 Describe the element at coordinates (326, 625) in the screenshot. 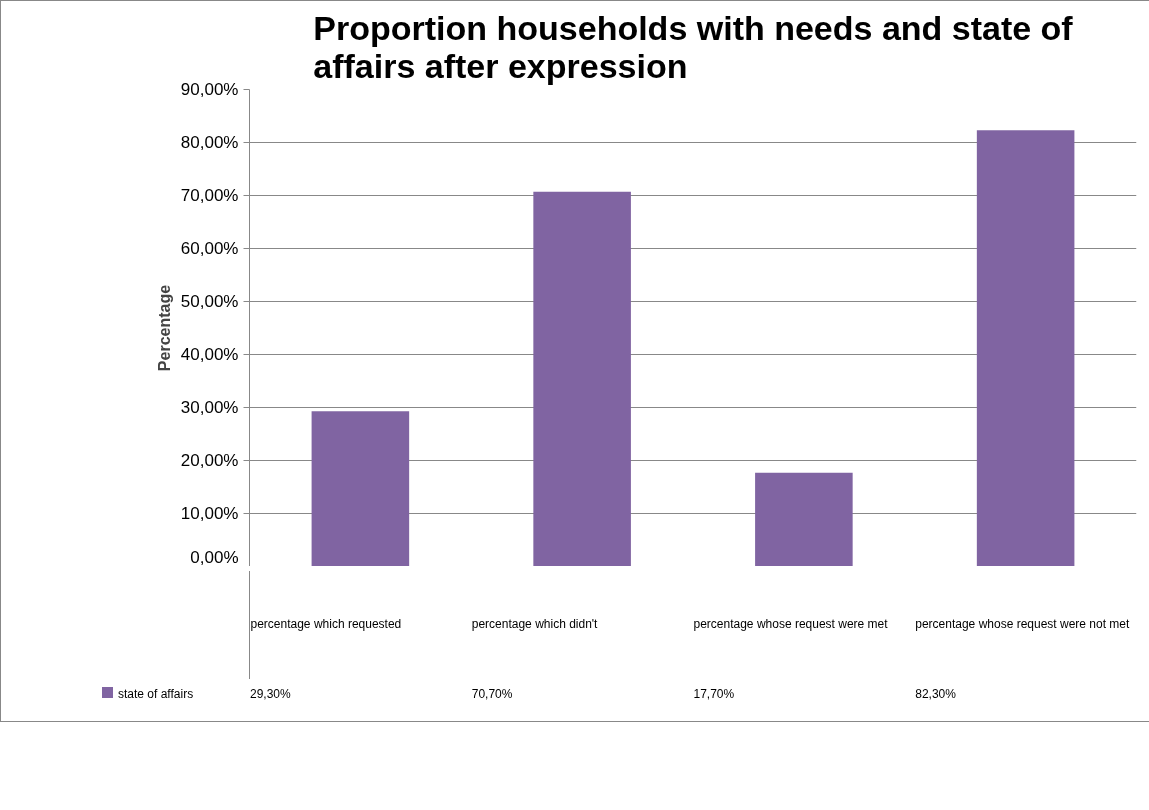

I see `x-tick-label: percentage which requested` at that location.